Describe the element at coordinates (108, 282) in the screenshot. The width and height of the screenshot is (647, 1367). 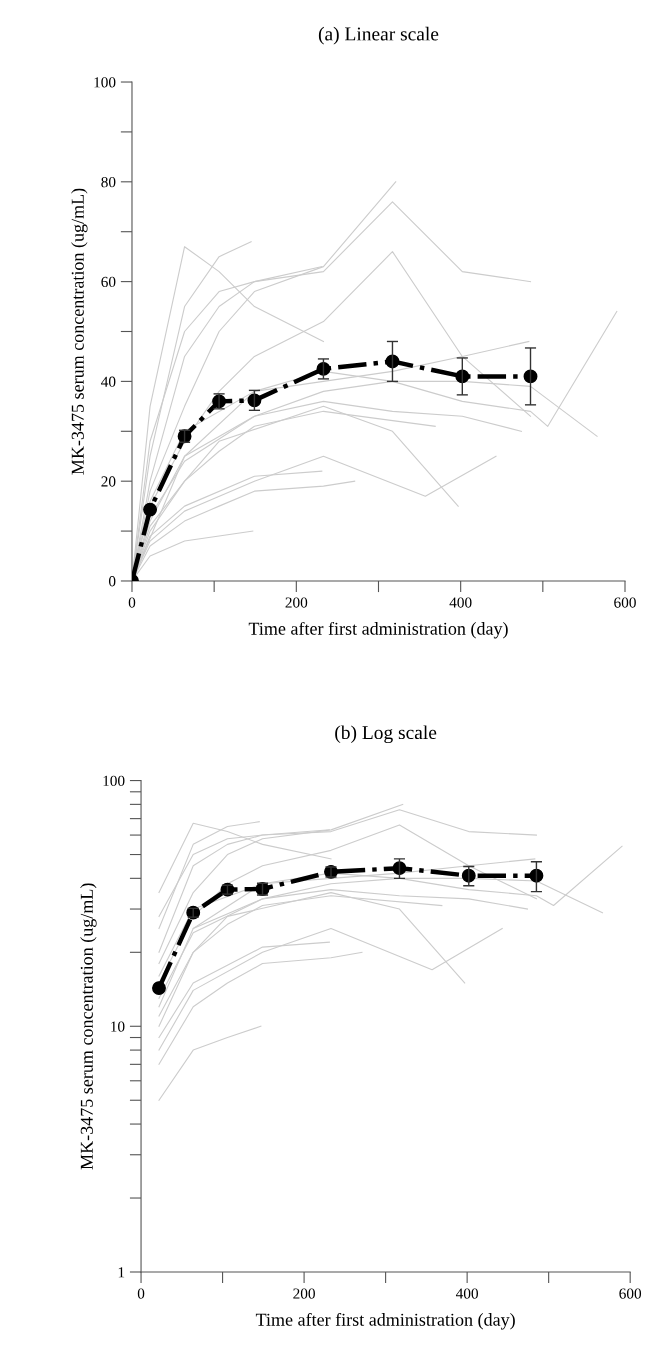
I see `y-tick-label: 60` at that location.